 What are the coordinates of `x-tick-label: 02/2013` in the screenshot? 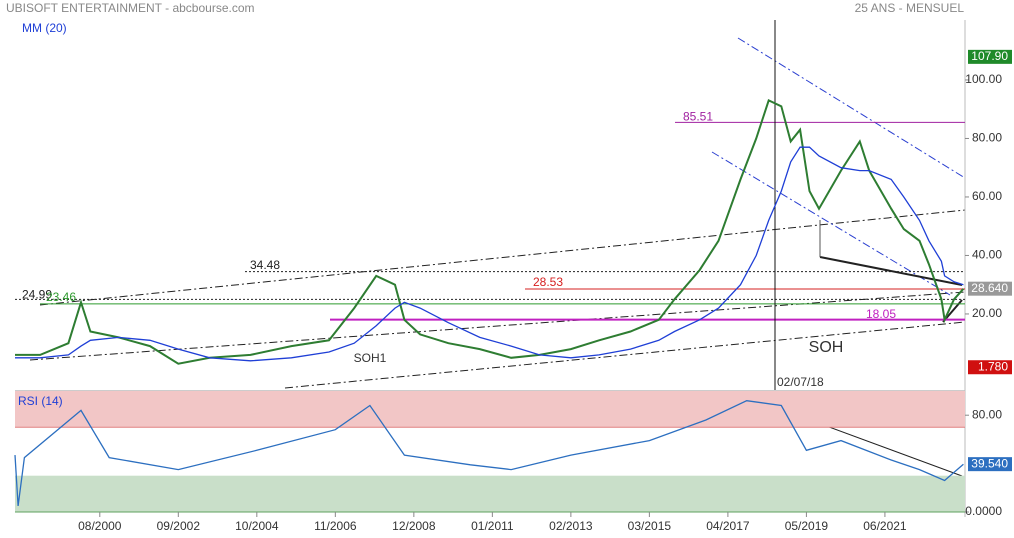 It's located at (571, 526).